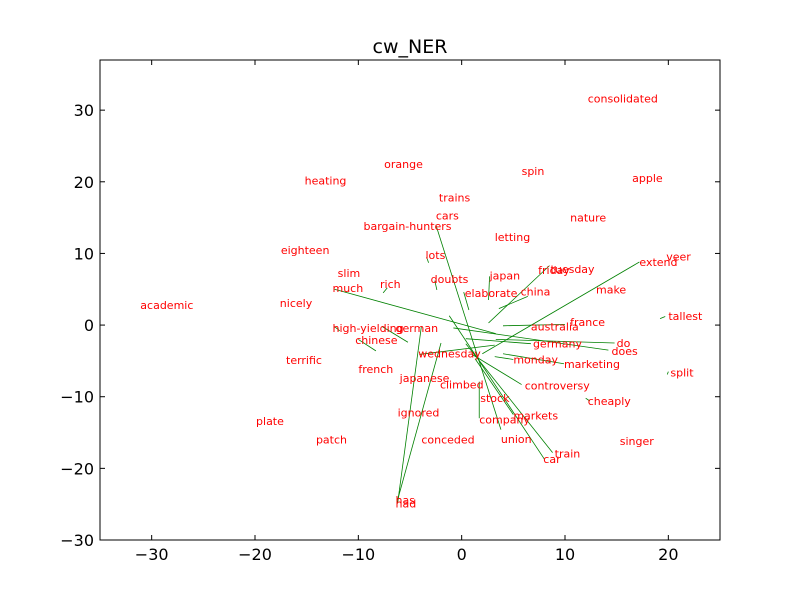 The height and width of the screenshot is (600, 800). I want to click on word-label: ignored, so click(419, 412).